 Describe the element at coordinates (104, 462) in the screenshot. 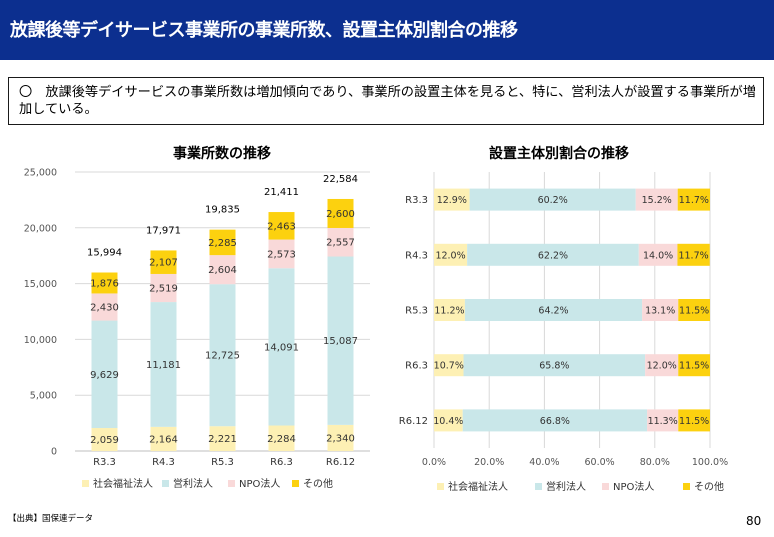

I see `left-xtick-label: R3.3` at that location.